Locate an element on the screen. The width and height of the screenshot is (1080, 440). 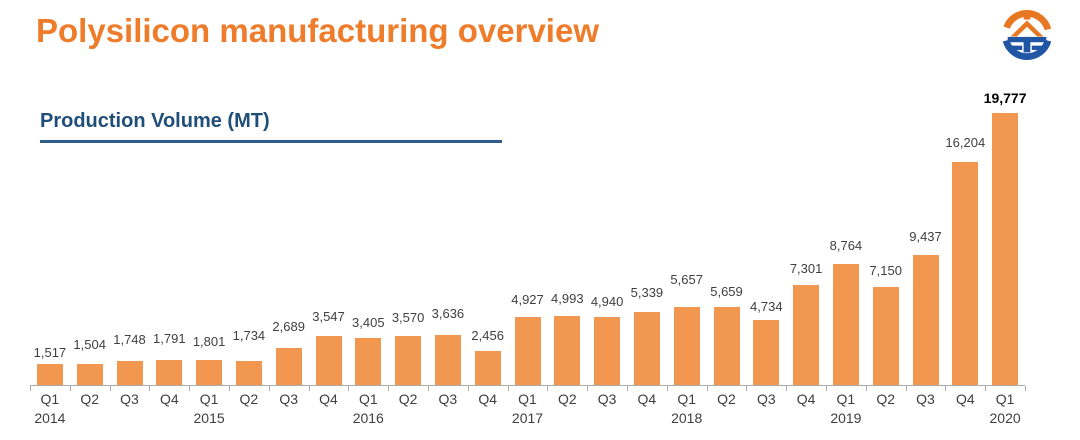
year-label: 2014 is located at coordinates (50, 418).